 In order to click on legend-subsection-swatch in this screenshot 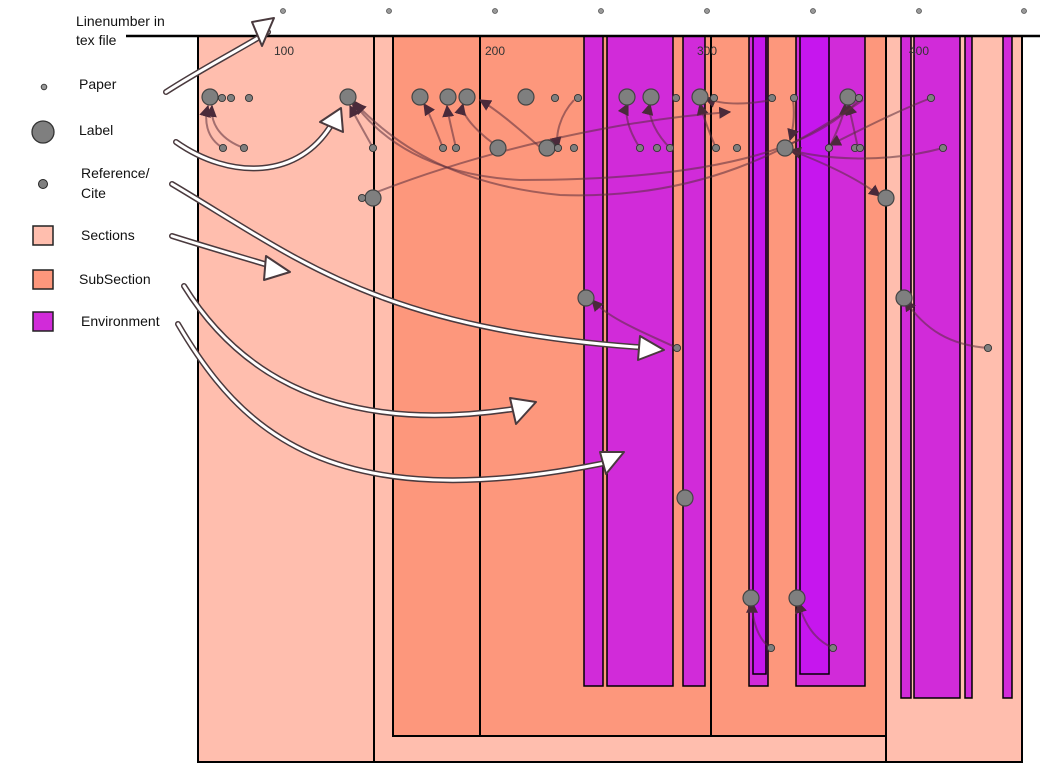, I will do `click(43, 279)`.